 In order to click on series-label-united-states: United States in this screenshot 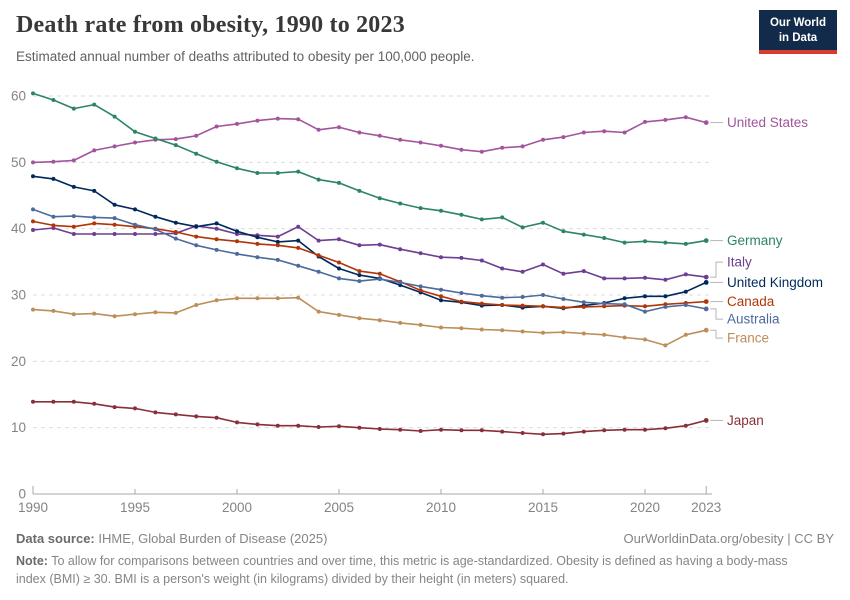, I will do `click(767, 122)`.